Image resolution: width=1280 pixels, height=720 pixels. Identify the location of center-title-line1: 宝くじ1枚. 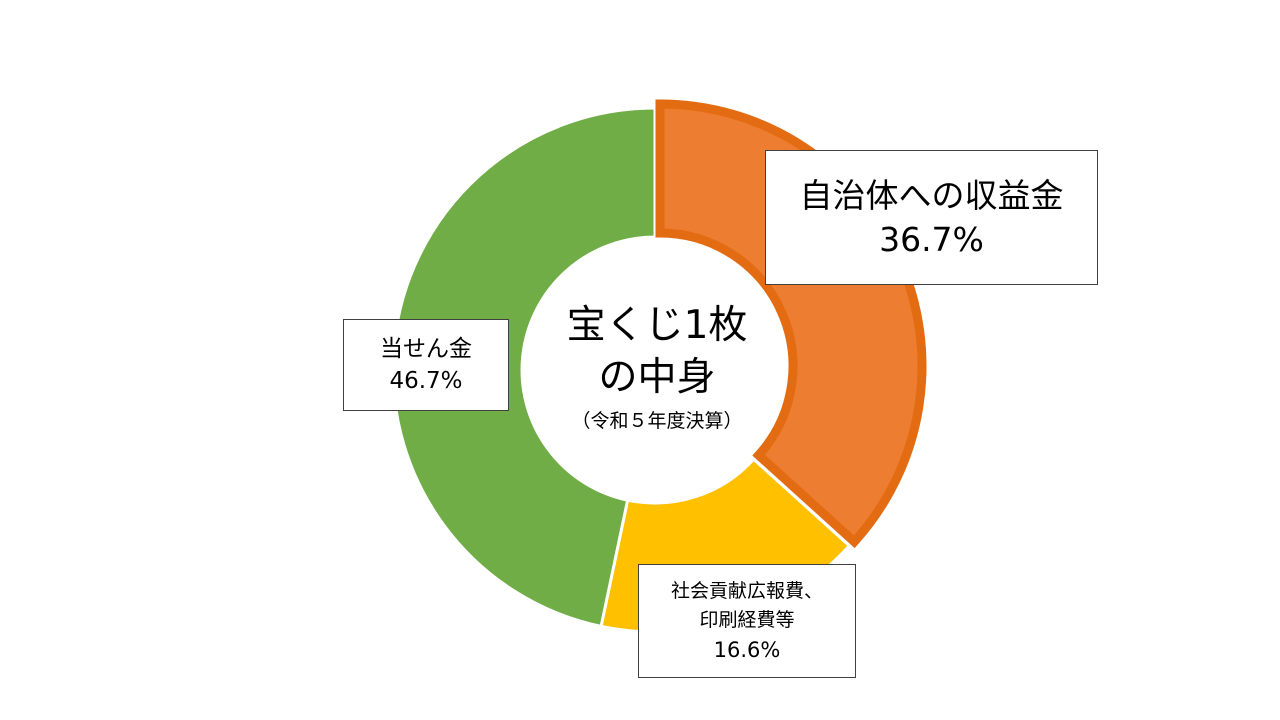
(657, 325).